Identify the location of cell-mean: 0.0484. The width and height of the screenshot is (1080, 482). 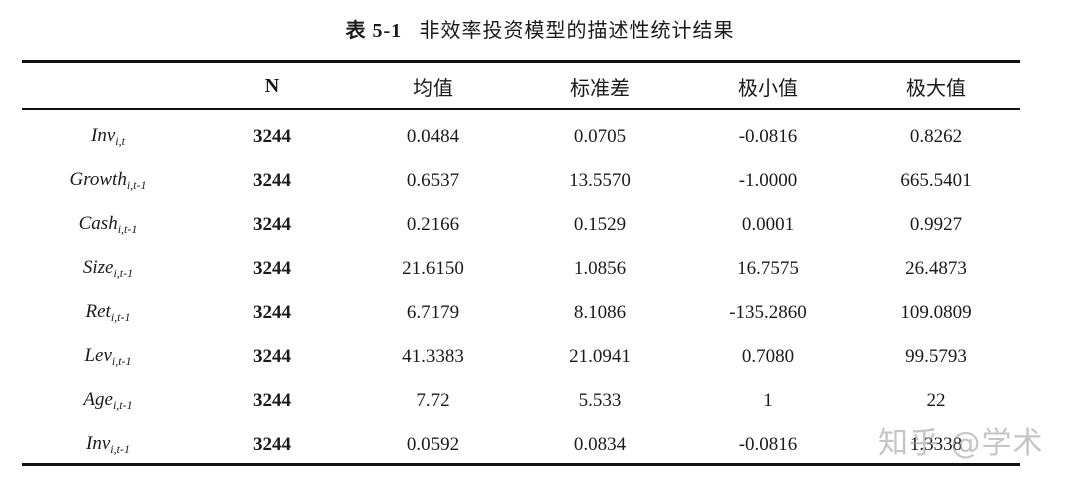
(433, 136).